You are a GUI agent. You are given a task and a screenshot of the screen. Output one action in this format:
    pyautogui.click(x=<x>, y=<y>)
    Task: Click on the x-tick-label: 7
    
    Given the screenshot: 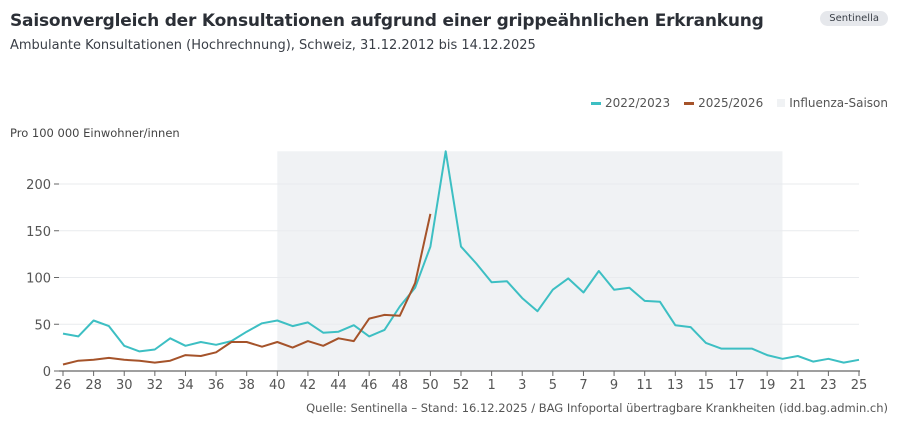 What is the action you would take?
    pyautogui.click(x=583, y=385)
    